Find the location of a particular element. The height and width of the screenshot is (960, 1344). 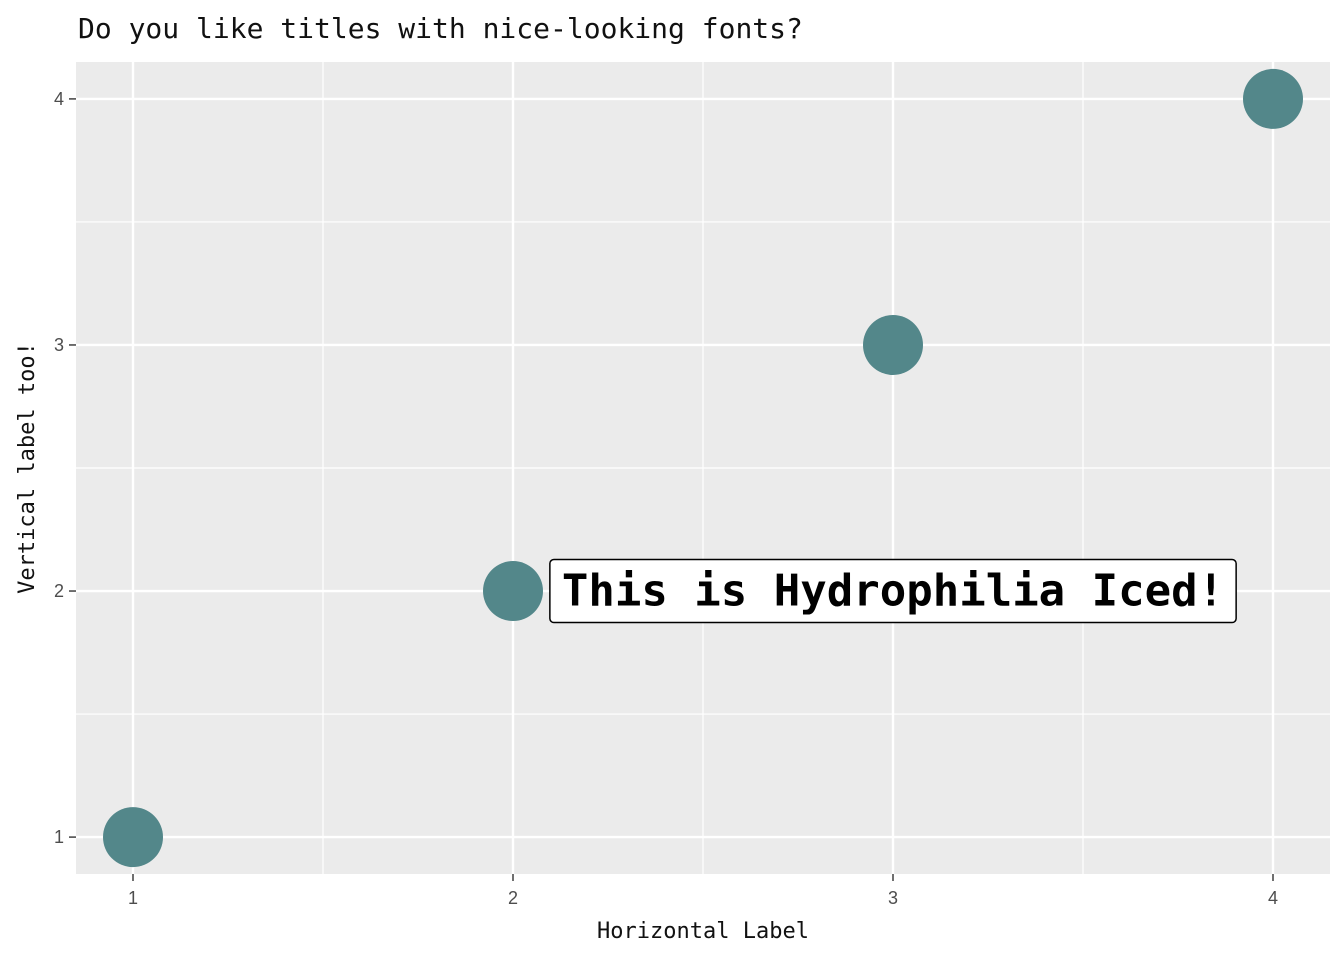

x-axis-title: Horizontal Label is located at coordinates (703, 931).